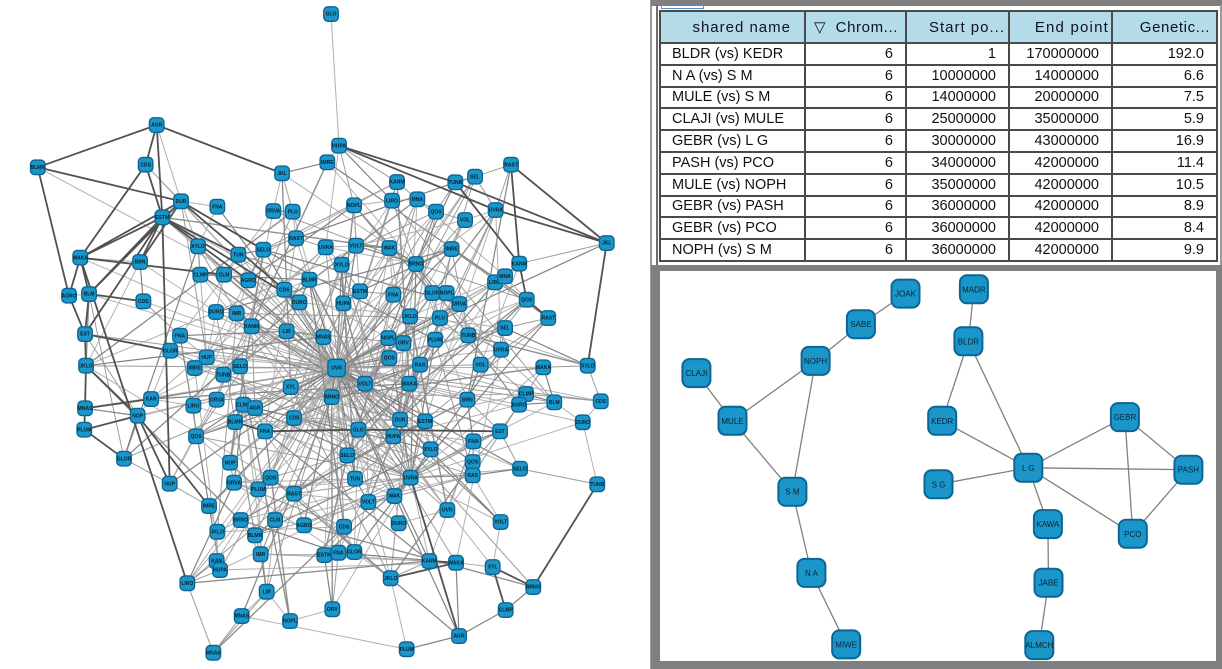  What do you see at coordinates (860, 324) in the screenshot?
I see `svg-text: SABE` at bounding box center [860, 324].